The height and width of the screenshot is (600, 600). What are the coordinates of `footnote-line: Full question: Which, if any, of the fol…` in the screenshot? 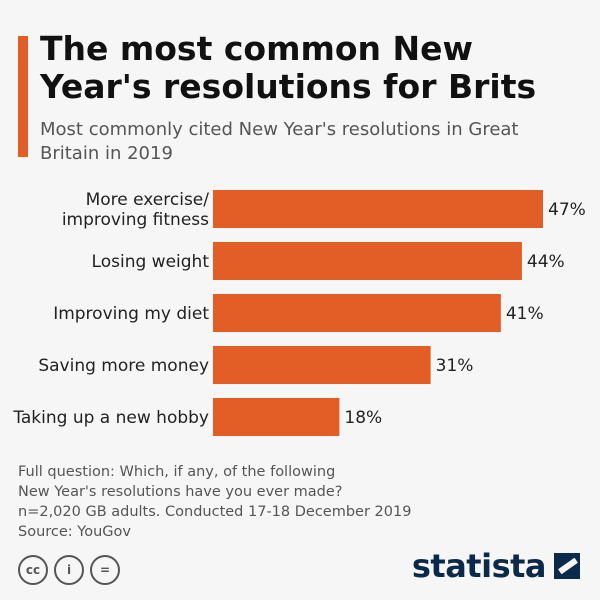 It's located at (177, 472).